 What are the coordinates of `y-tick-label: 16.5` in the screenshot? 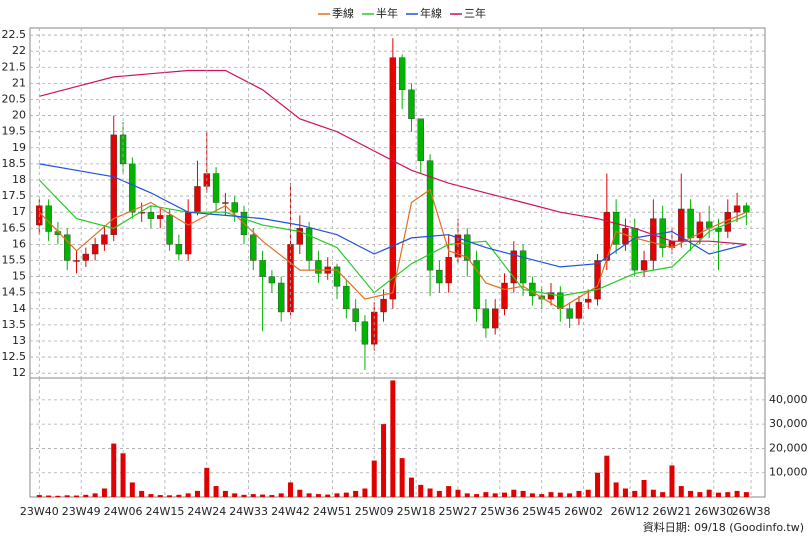 It's located at (14, 227).